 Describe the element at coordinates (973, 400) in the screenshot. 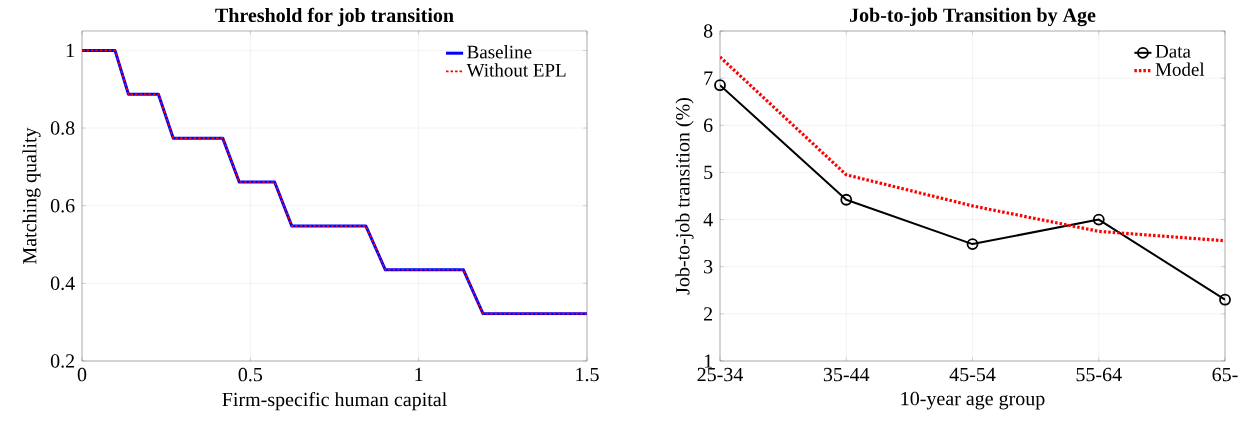

I see `x-axis-title: 10-year age group` at that location.